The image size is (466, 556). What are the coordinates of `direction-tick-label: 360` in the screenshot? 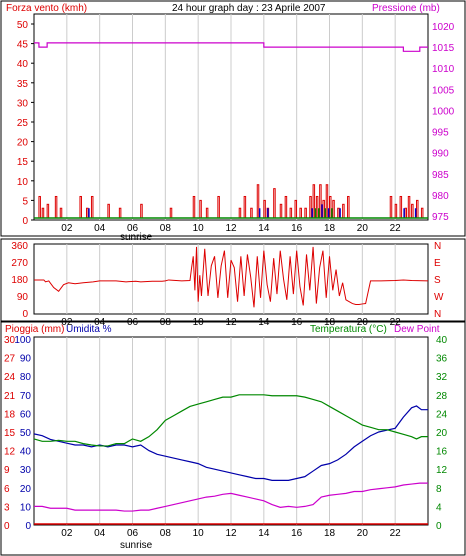 It's located at (19, 246).